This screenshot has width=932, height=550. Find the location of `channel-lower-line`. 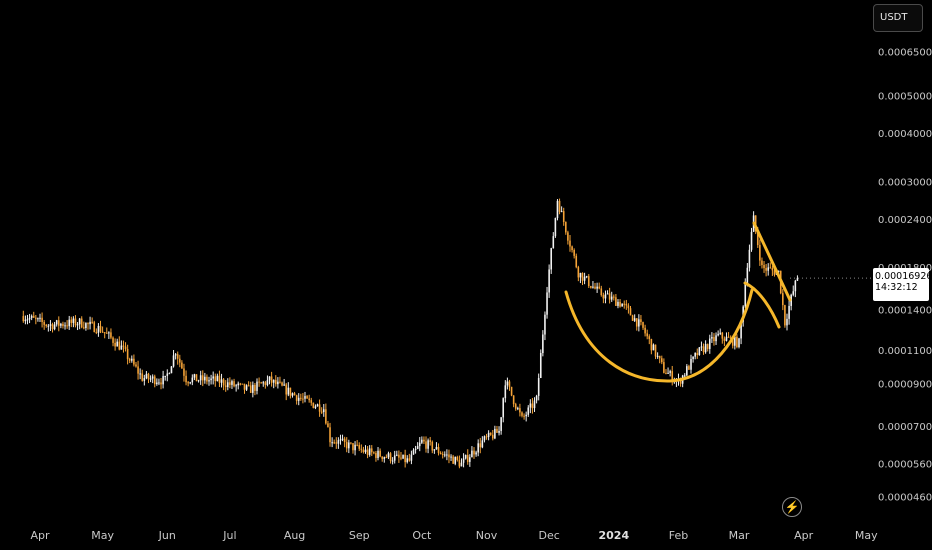

channel-lower-line is located at coordinates (762, 305).